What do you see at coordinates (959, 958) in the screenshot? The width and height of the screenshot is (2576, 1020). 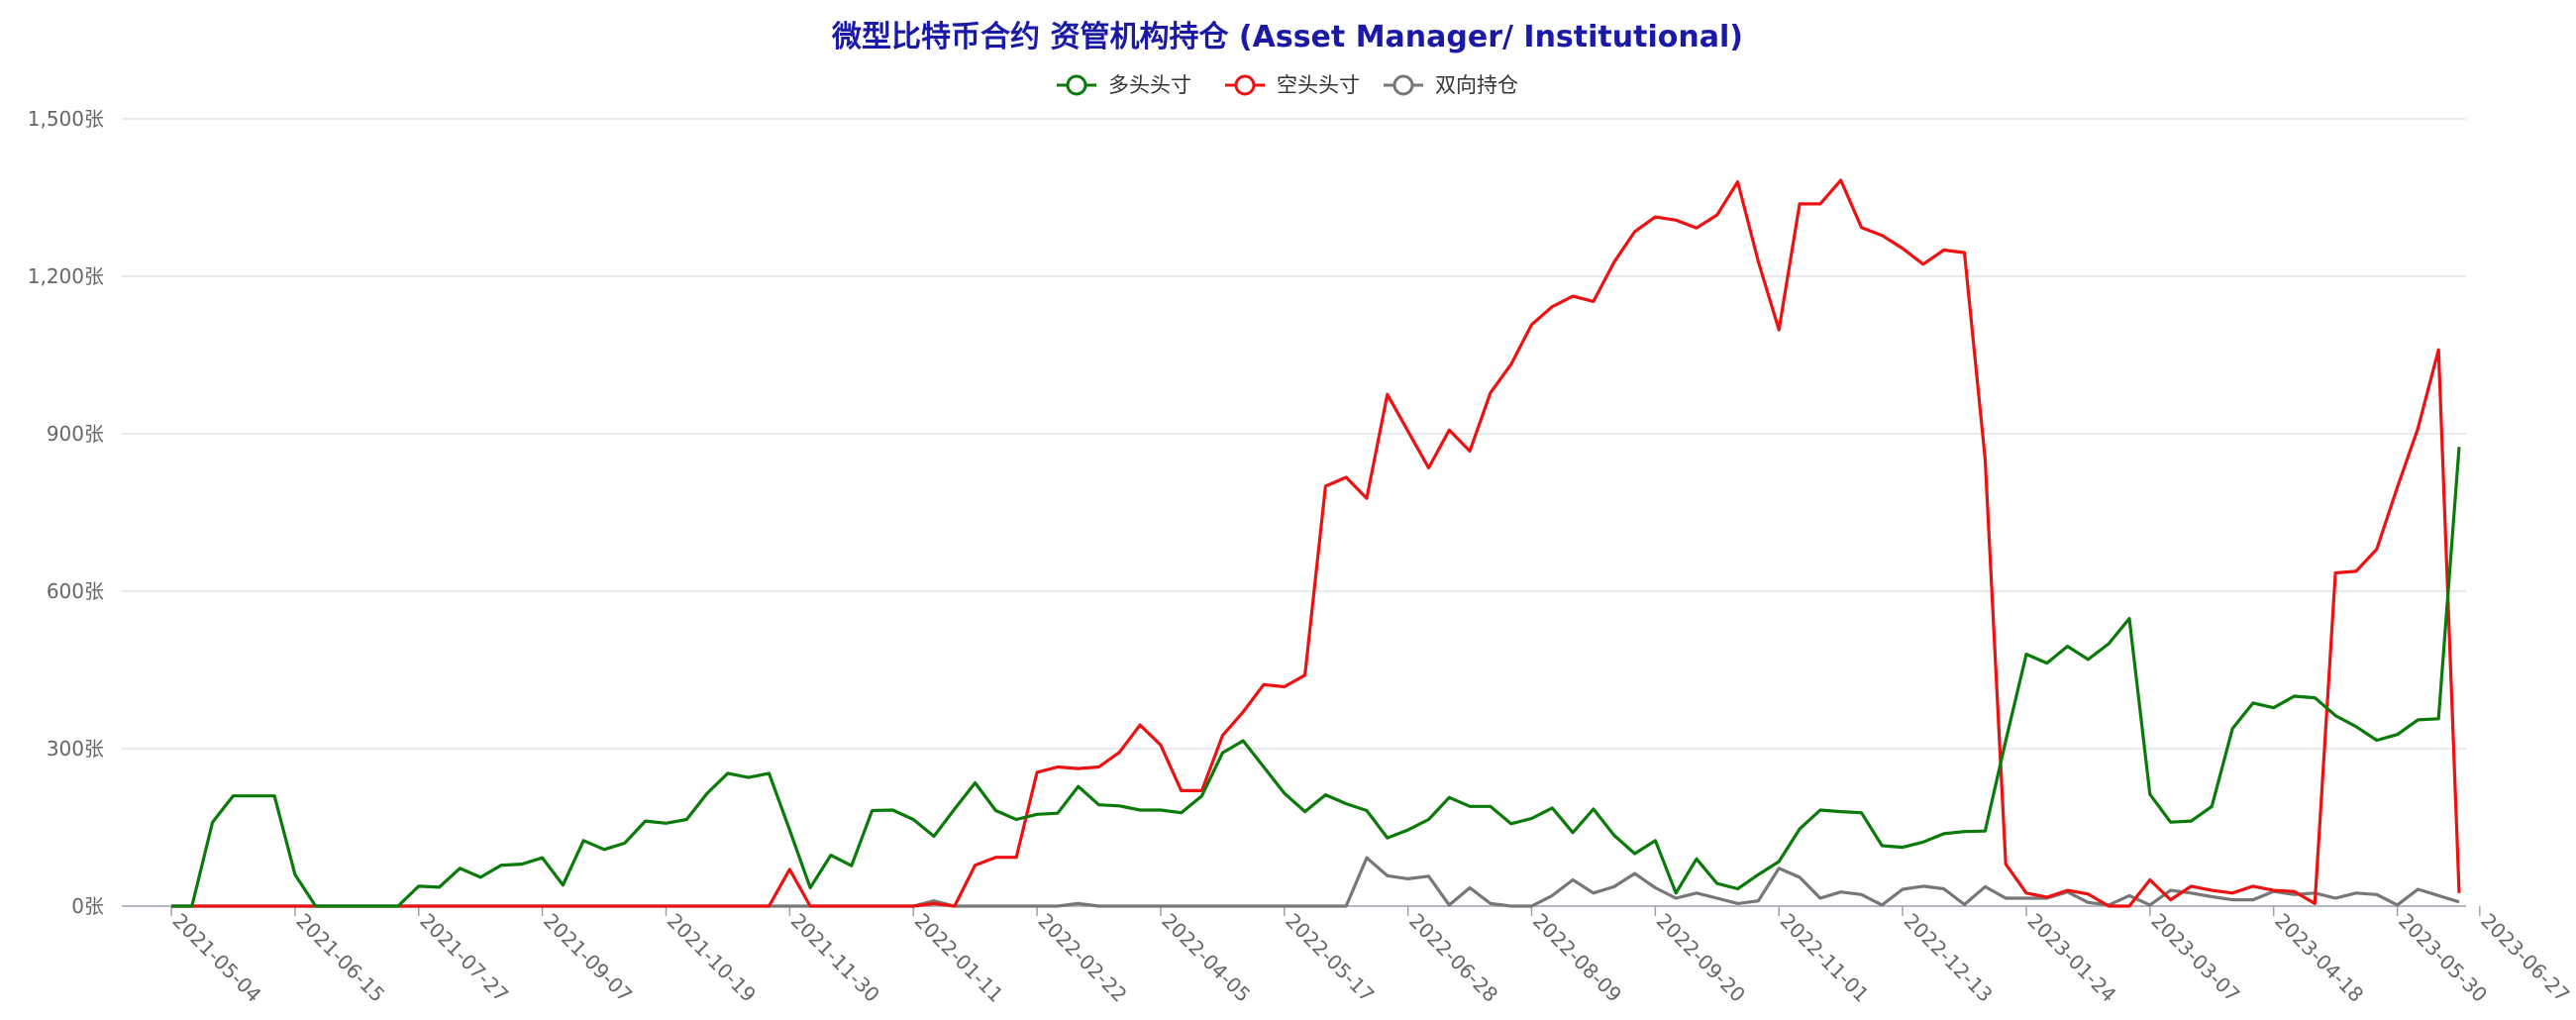 I see `x-tick-label: 2022-01-11` at bounding box center [959, 958].